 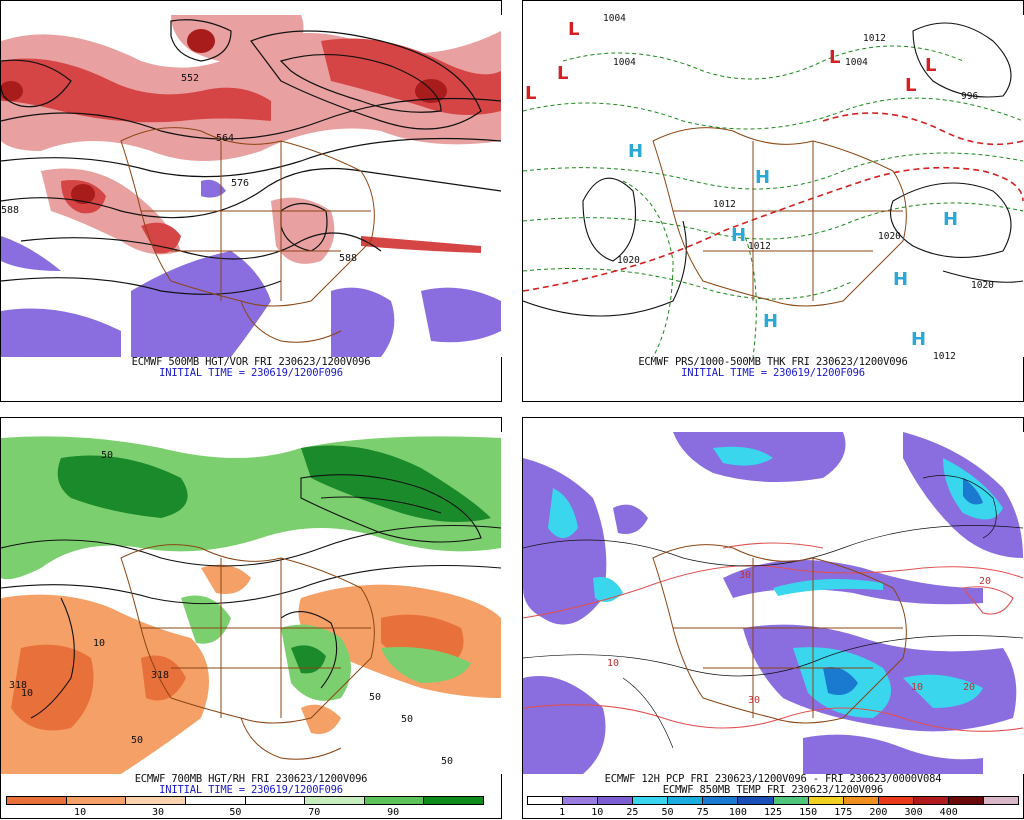 I want to click on contour-label: 564, so click(x=225, y=138).